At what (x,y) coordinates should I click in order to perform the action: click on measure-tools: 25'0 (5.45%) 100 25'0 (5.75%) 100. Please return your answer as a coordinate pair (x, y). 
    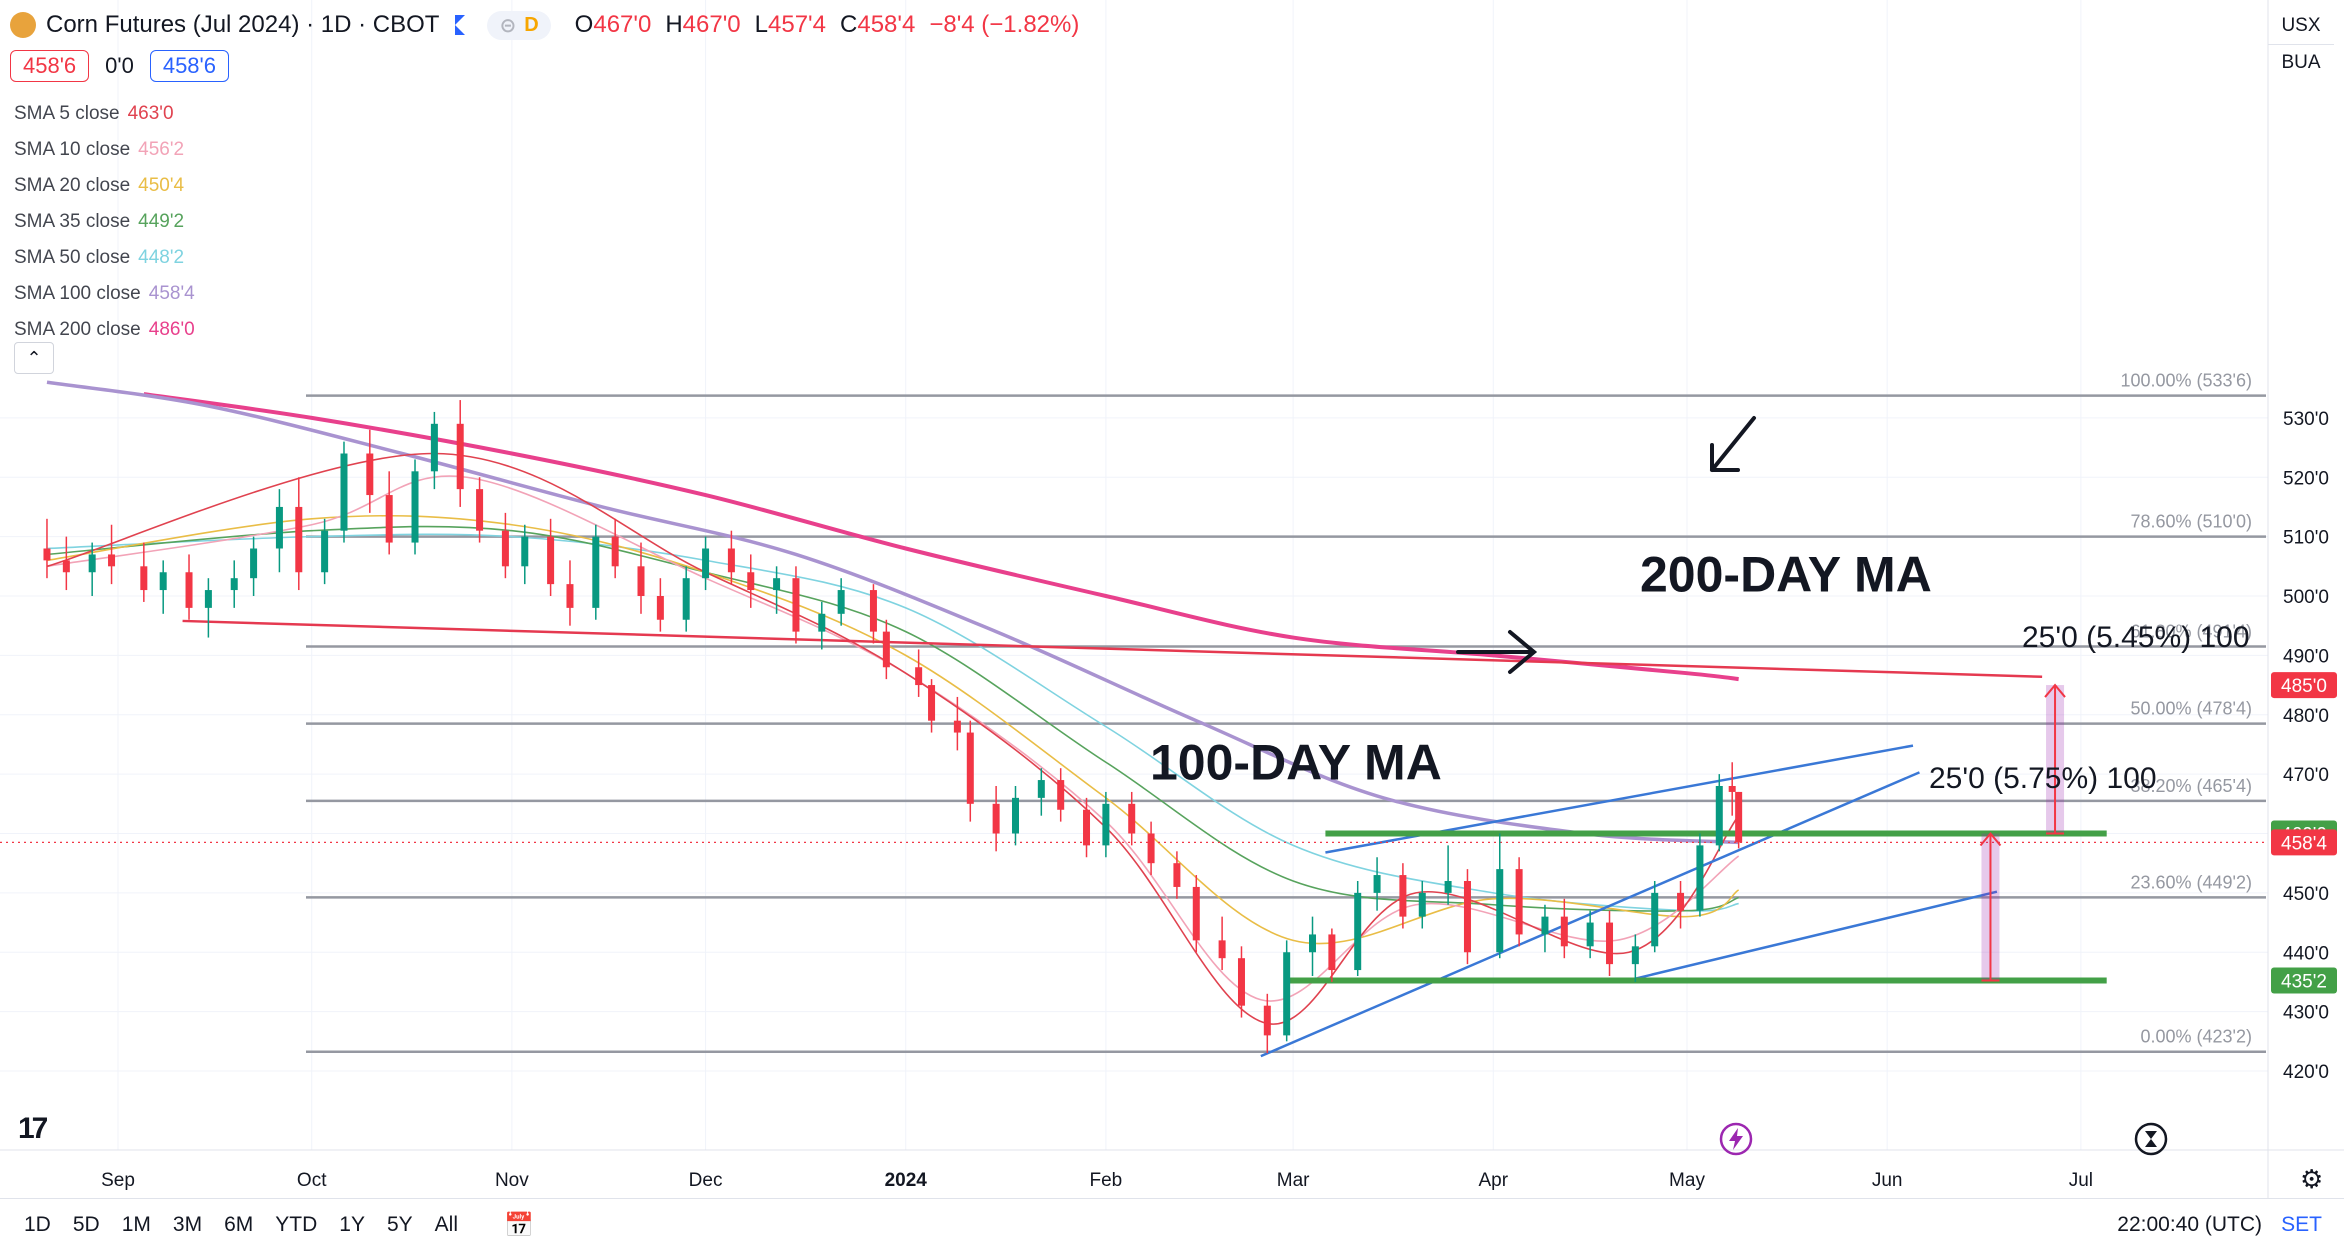
    Looking at the image, I should click on (2089, 801).